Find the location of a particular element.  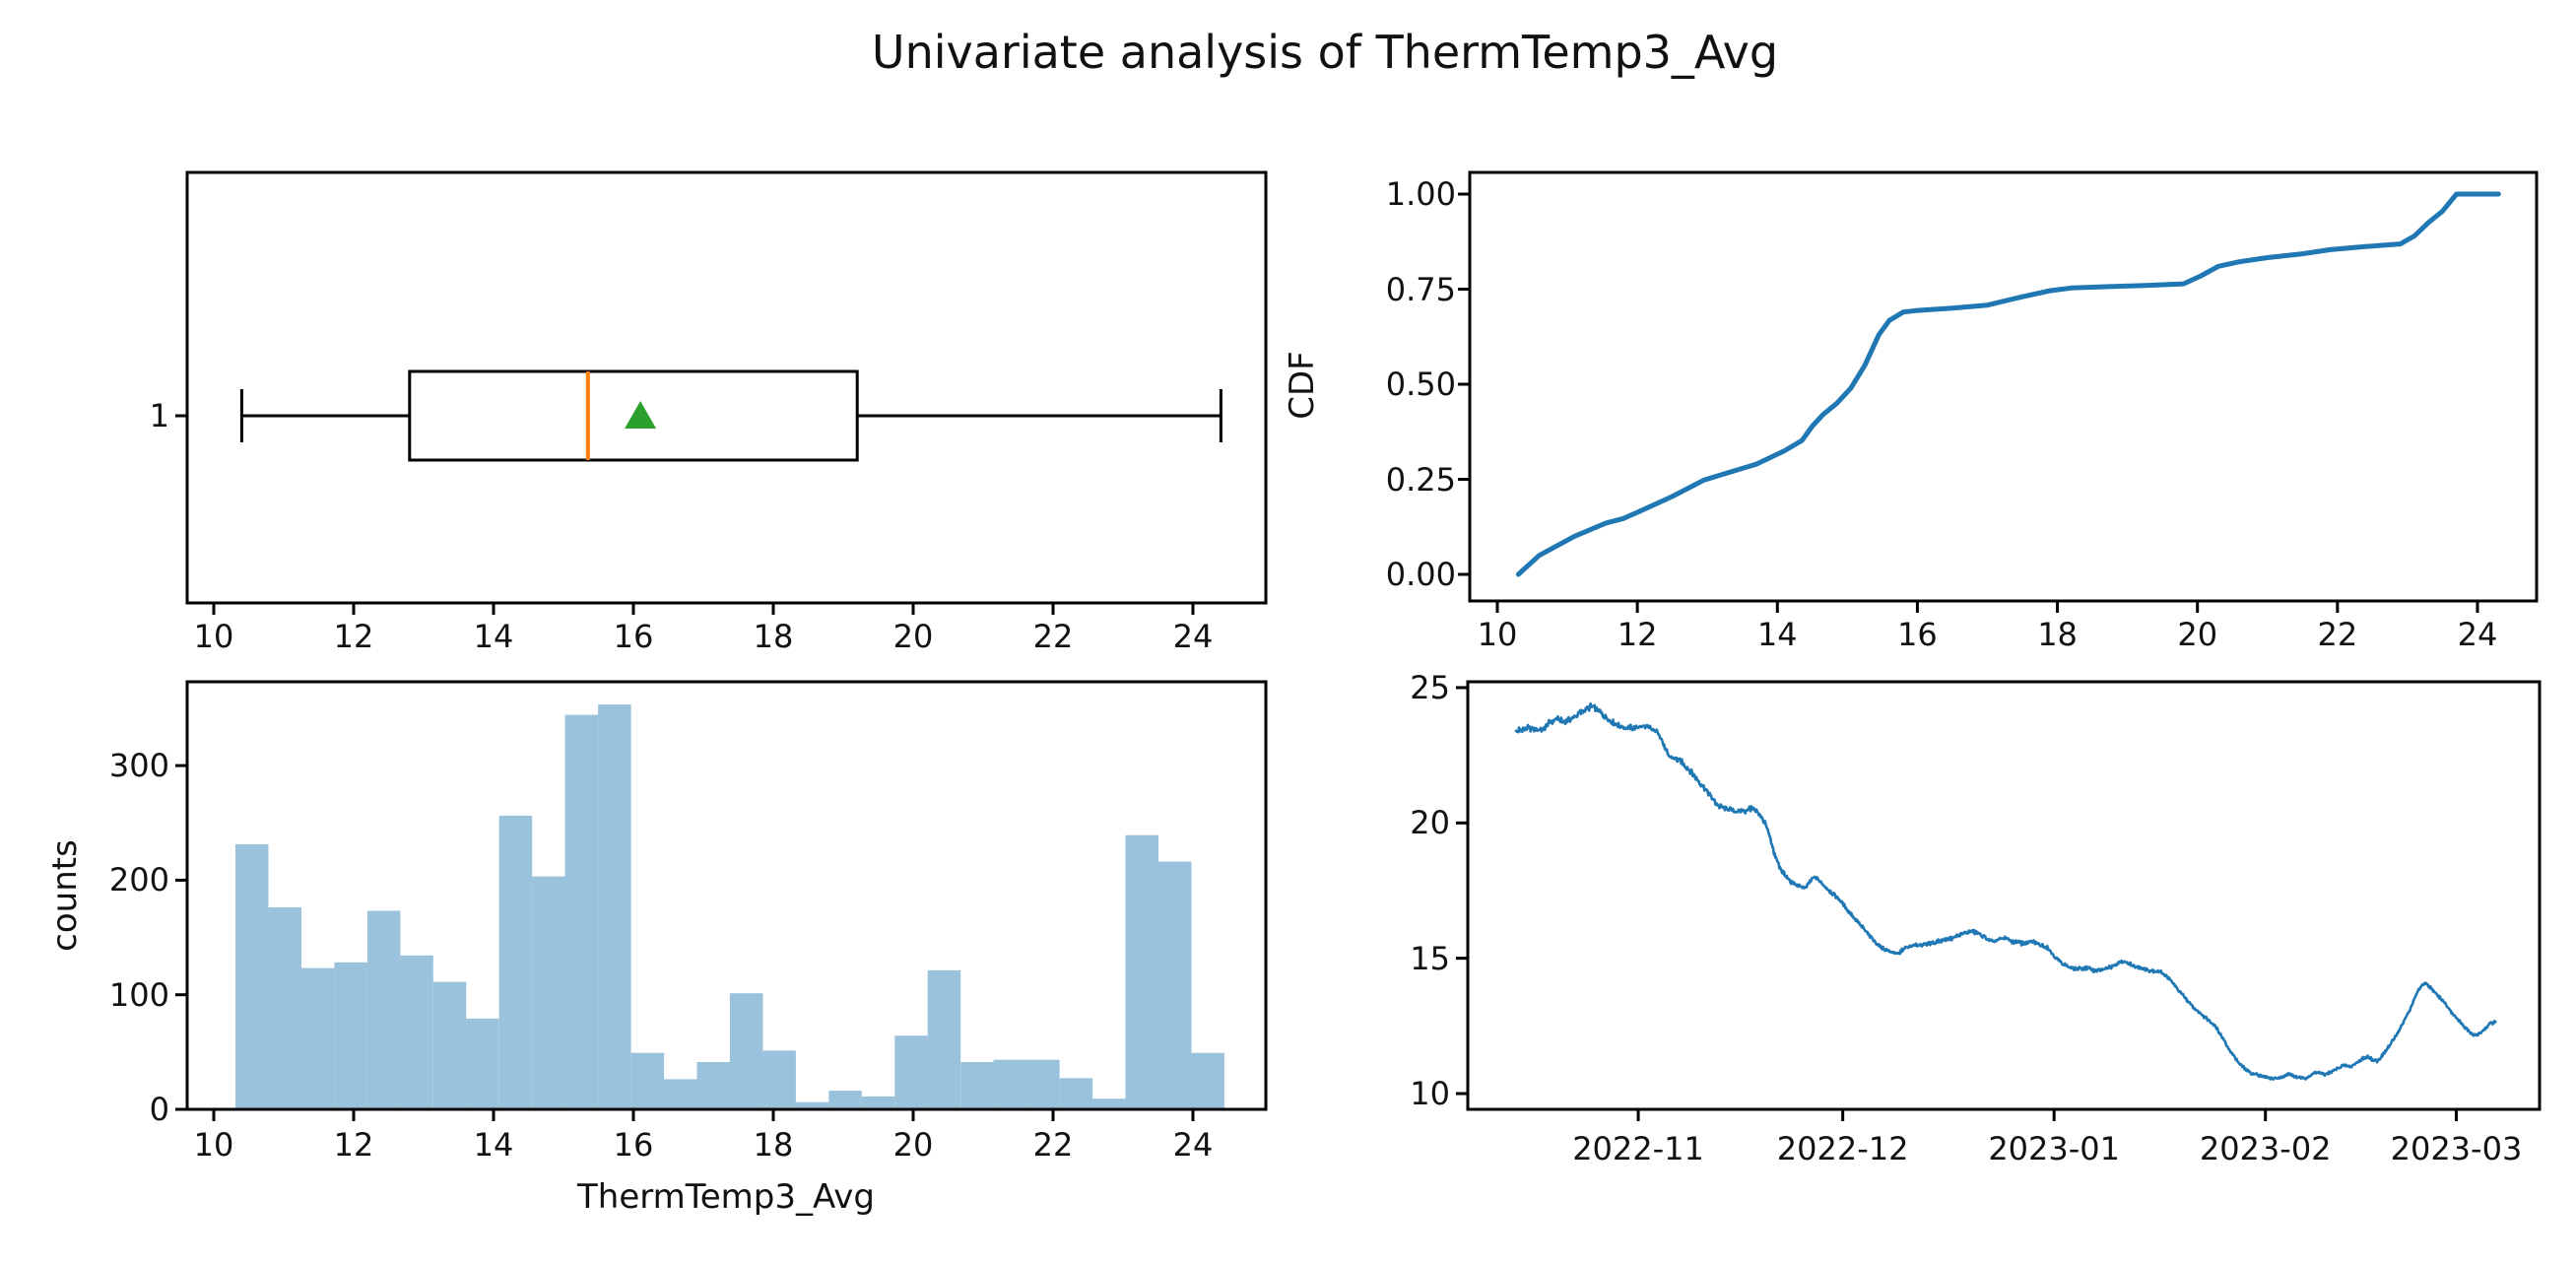

boxplot-x-tick-label: 18 is located at coordinates (774, 636).